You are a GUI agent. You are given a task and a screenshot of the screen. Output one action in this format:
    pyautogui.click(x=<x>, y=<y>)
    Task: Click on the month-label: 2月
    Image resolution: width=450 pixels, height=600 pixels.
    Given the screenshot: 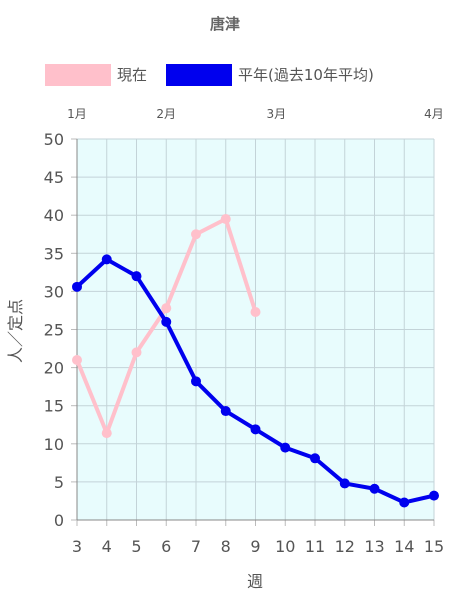 What is the action you would take?
    pyautogui.click(x=166, y=114)
    